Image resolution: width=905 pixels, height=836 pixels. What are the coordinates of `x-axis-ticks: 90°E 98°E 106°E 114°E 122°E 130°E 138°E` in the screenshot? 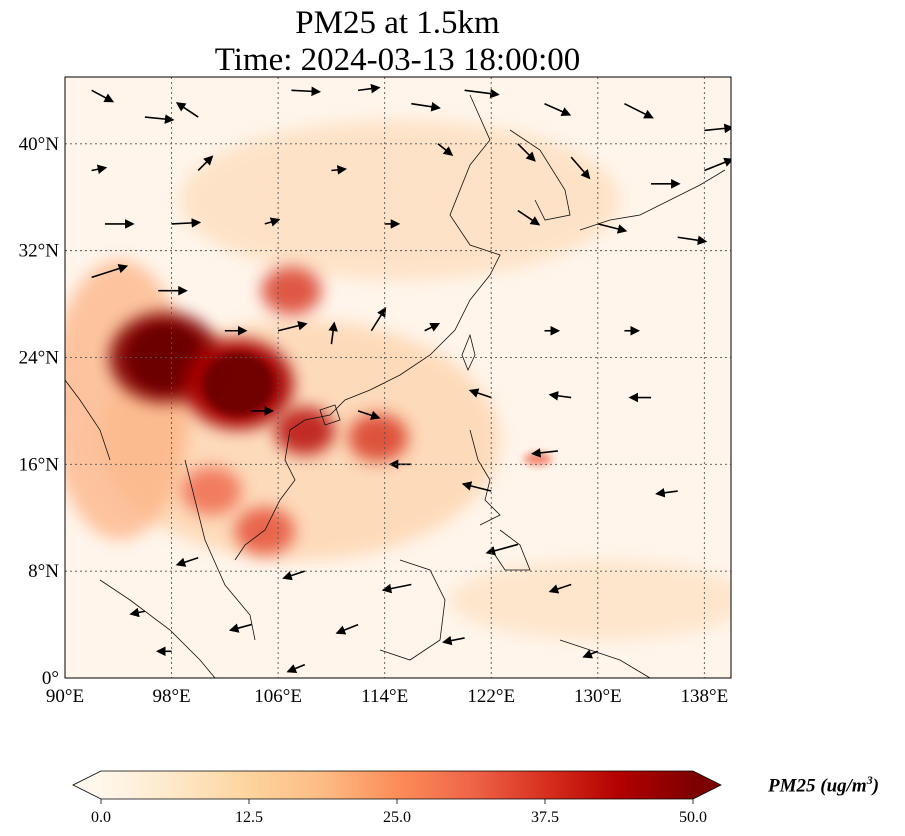 It's located at (387, 696).